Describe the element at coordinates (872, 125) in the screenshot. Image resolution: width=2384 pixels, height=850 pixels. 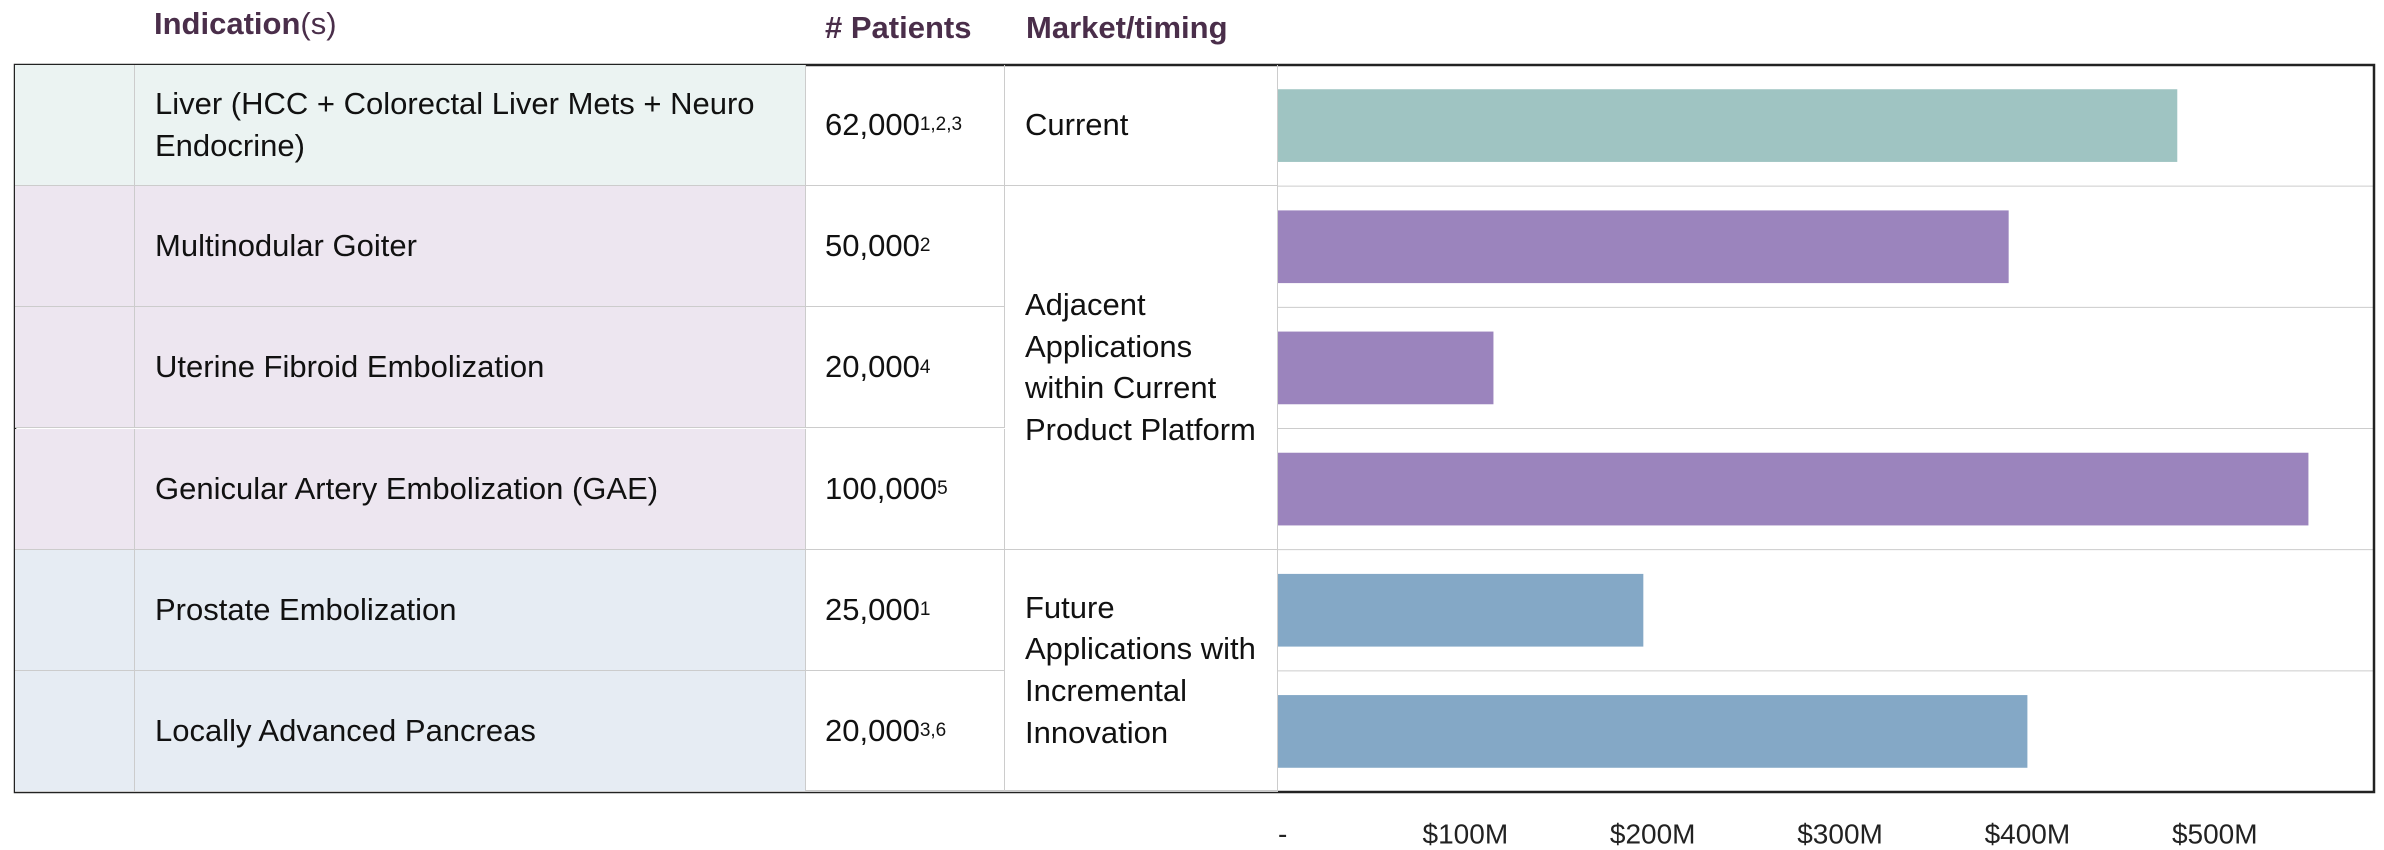
I see `patients: 62,000` at that location.